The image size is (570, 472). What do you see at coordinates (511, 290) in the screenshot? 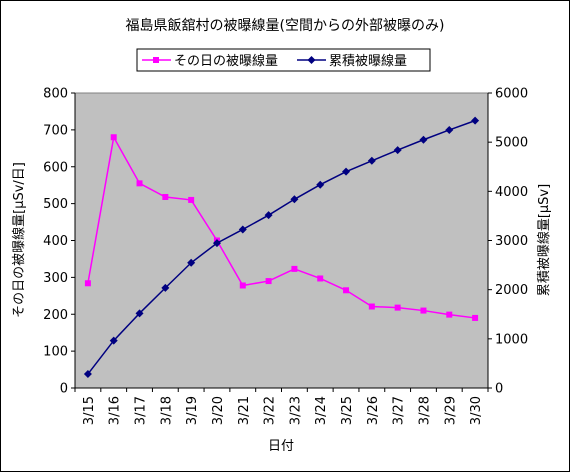
I see `y-right-tick-label: 2000` at bounding box center [511, 290].